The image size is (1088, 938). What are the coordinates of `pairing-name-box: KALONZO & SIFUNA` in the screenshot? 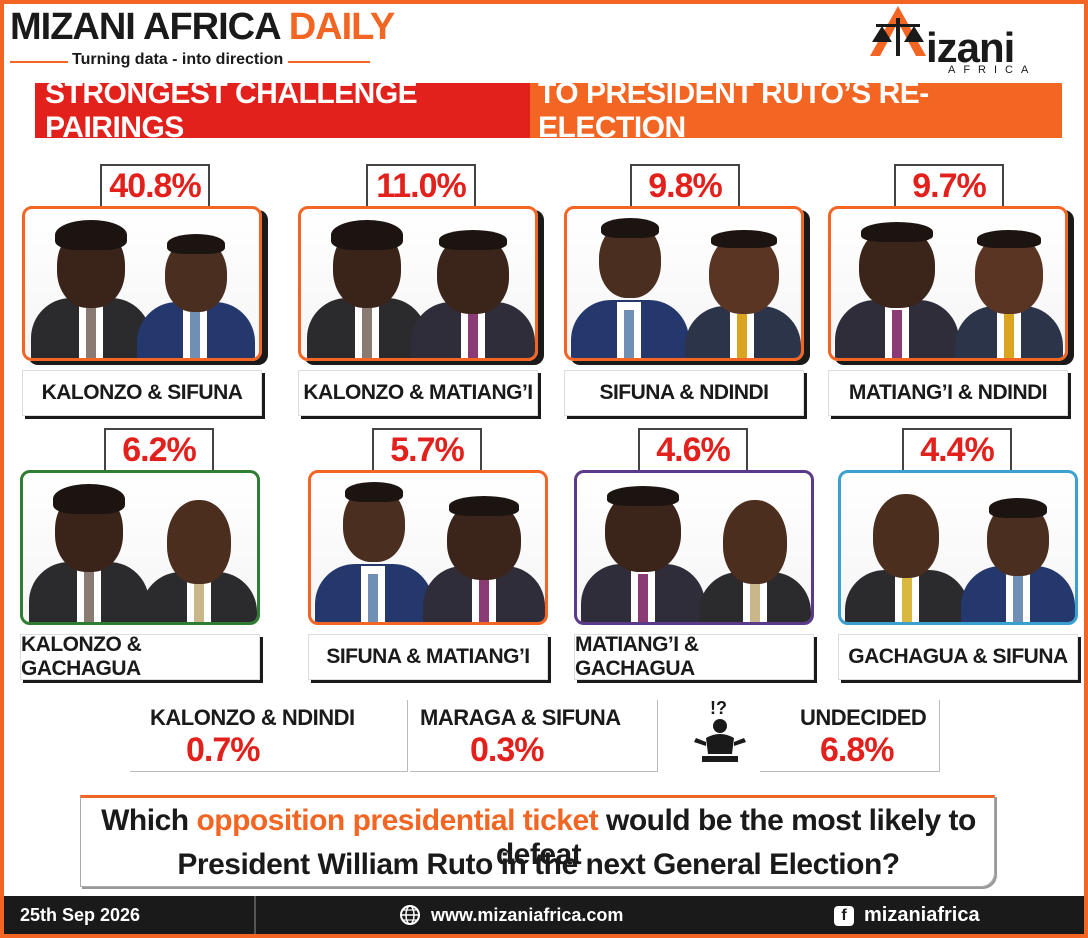 It's located at (142, 393).